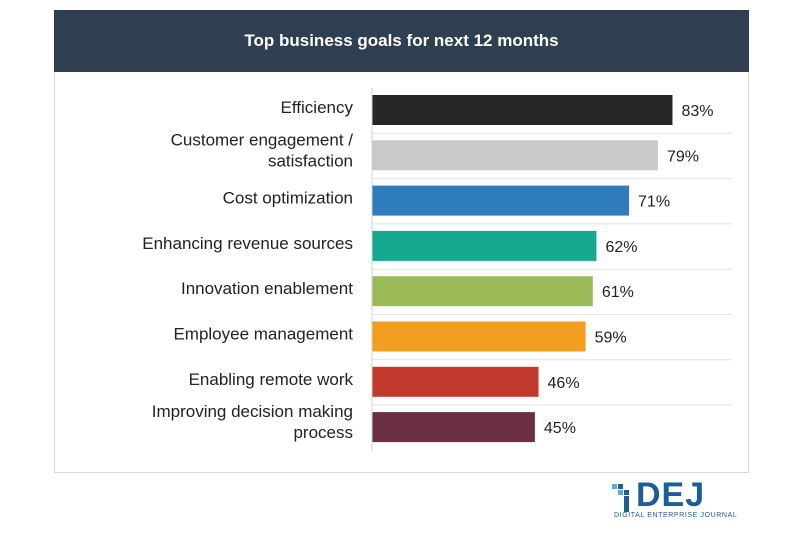  What do you see at coordinates (288, 198) in the screenshot?
I see `category-label: Cost optimization` at bounding box center [288, 198].